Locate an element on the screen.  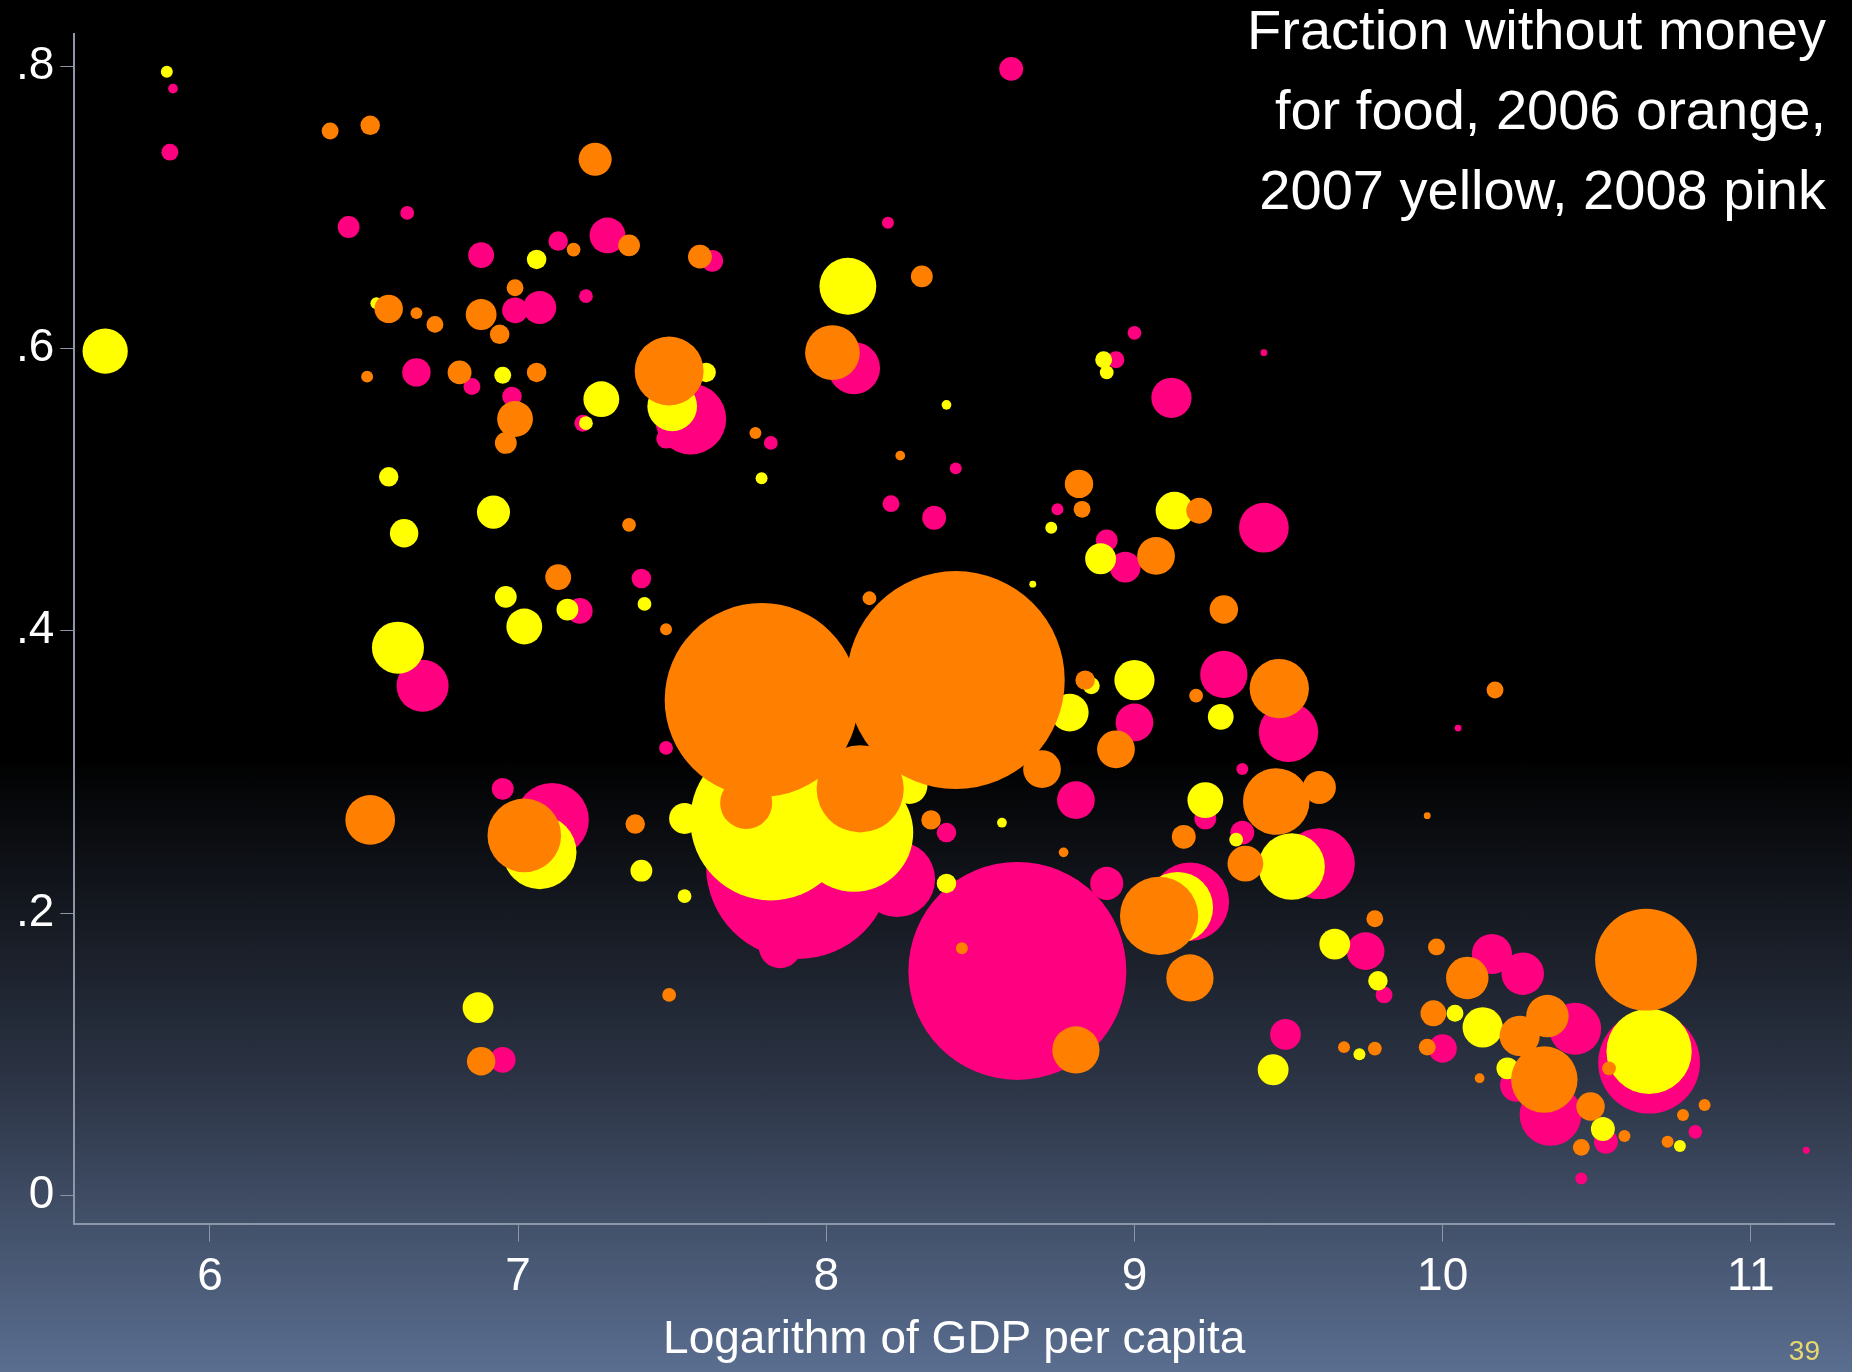
text: 39 is located at coordinates (1804, 1350).